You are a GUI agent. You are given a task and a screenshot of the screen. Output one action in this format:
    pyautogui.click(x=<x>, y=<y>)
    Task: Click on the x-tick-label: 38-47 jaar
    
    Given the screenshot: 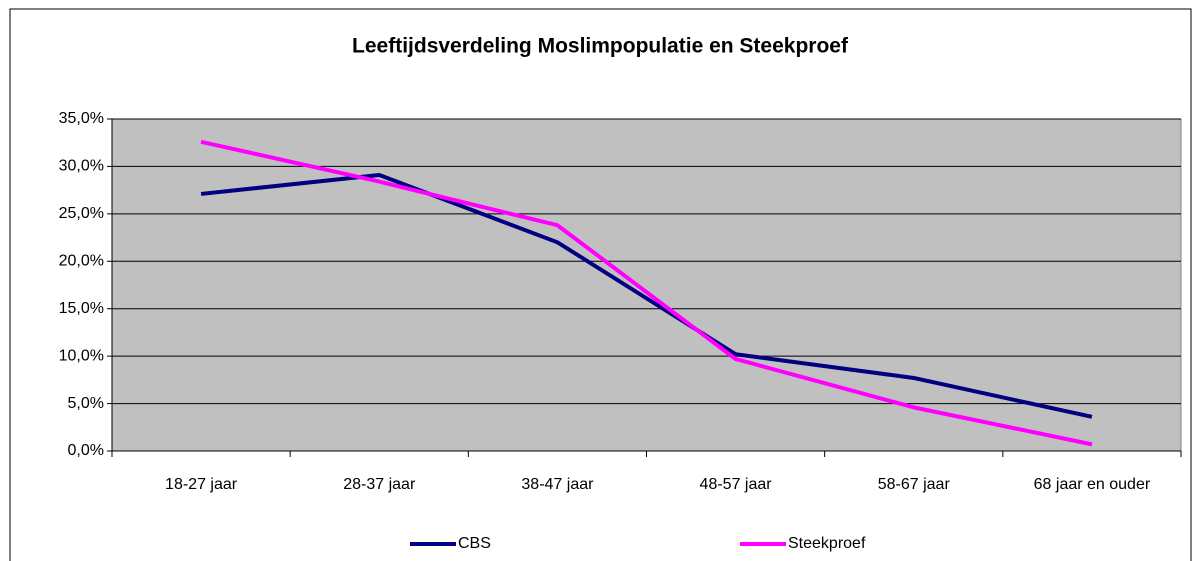 What is the action you would take?
    pyautogui.click(x=557, y=484)
    